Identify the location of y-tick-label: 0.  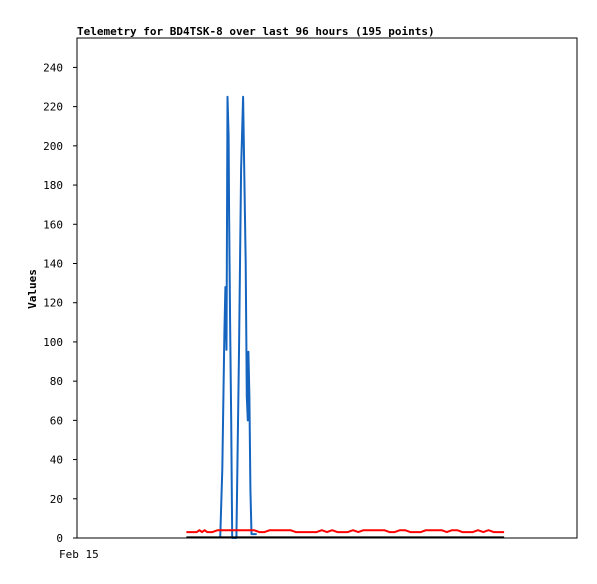
(59, 538).